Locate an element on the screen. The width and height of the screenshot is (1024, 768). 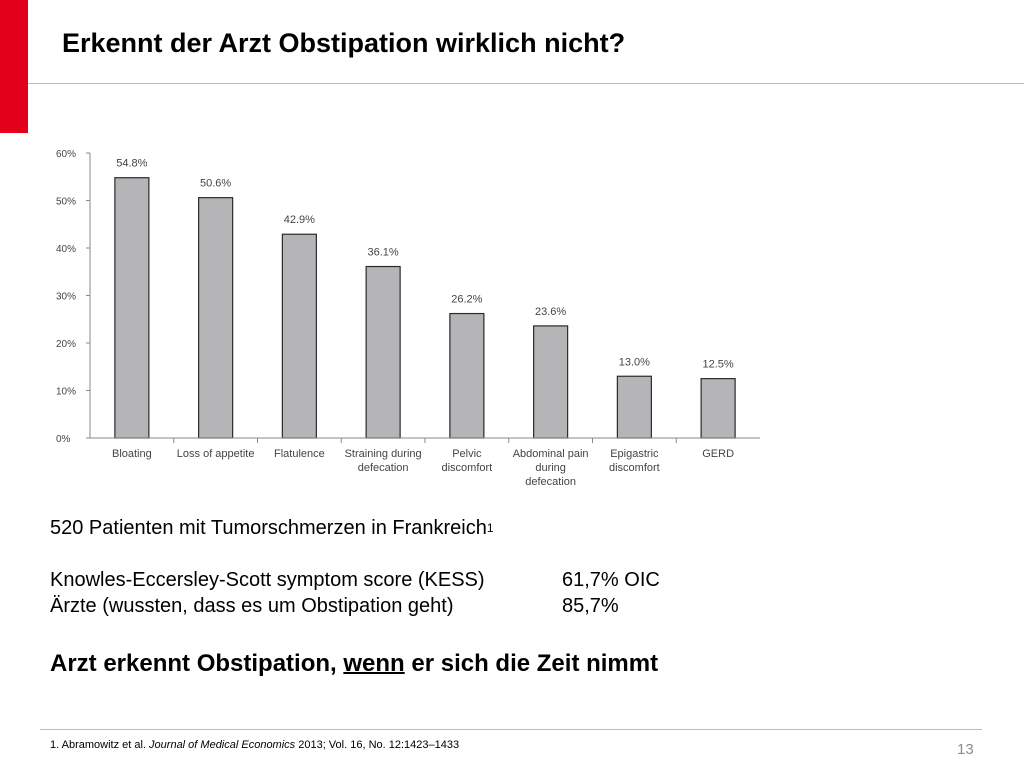
category-label-4: Pelvic discomfort is located at coordinates (467, 461).